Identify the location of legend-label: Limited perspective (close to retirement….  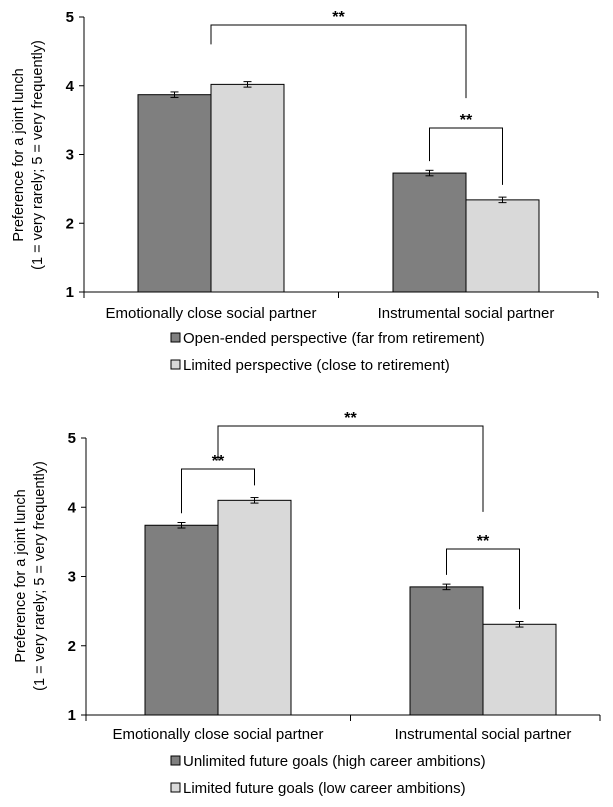
(316, 365).